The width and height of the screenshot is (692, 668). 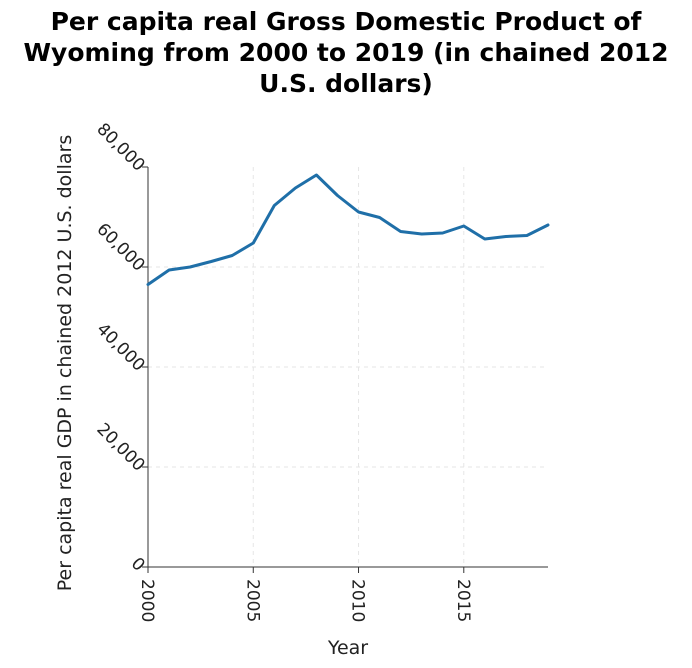 I want to click on x-tick-label: 2005, so click(x=252, y=600).